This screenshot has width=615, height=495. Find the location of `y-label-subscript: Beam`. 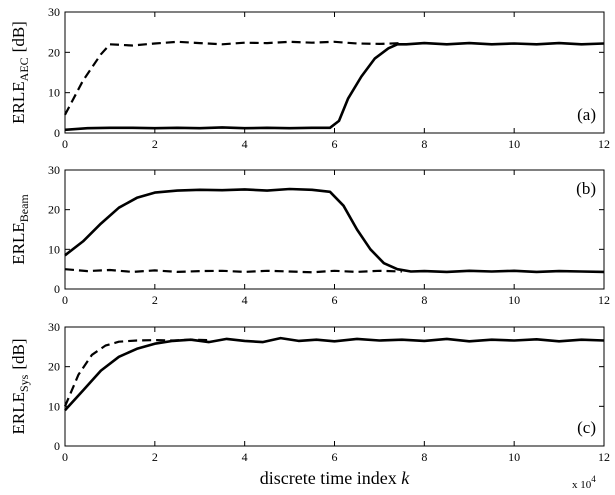

y-label-subscript: Beam is located at coordinates (24, 208).